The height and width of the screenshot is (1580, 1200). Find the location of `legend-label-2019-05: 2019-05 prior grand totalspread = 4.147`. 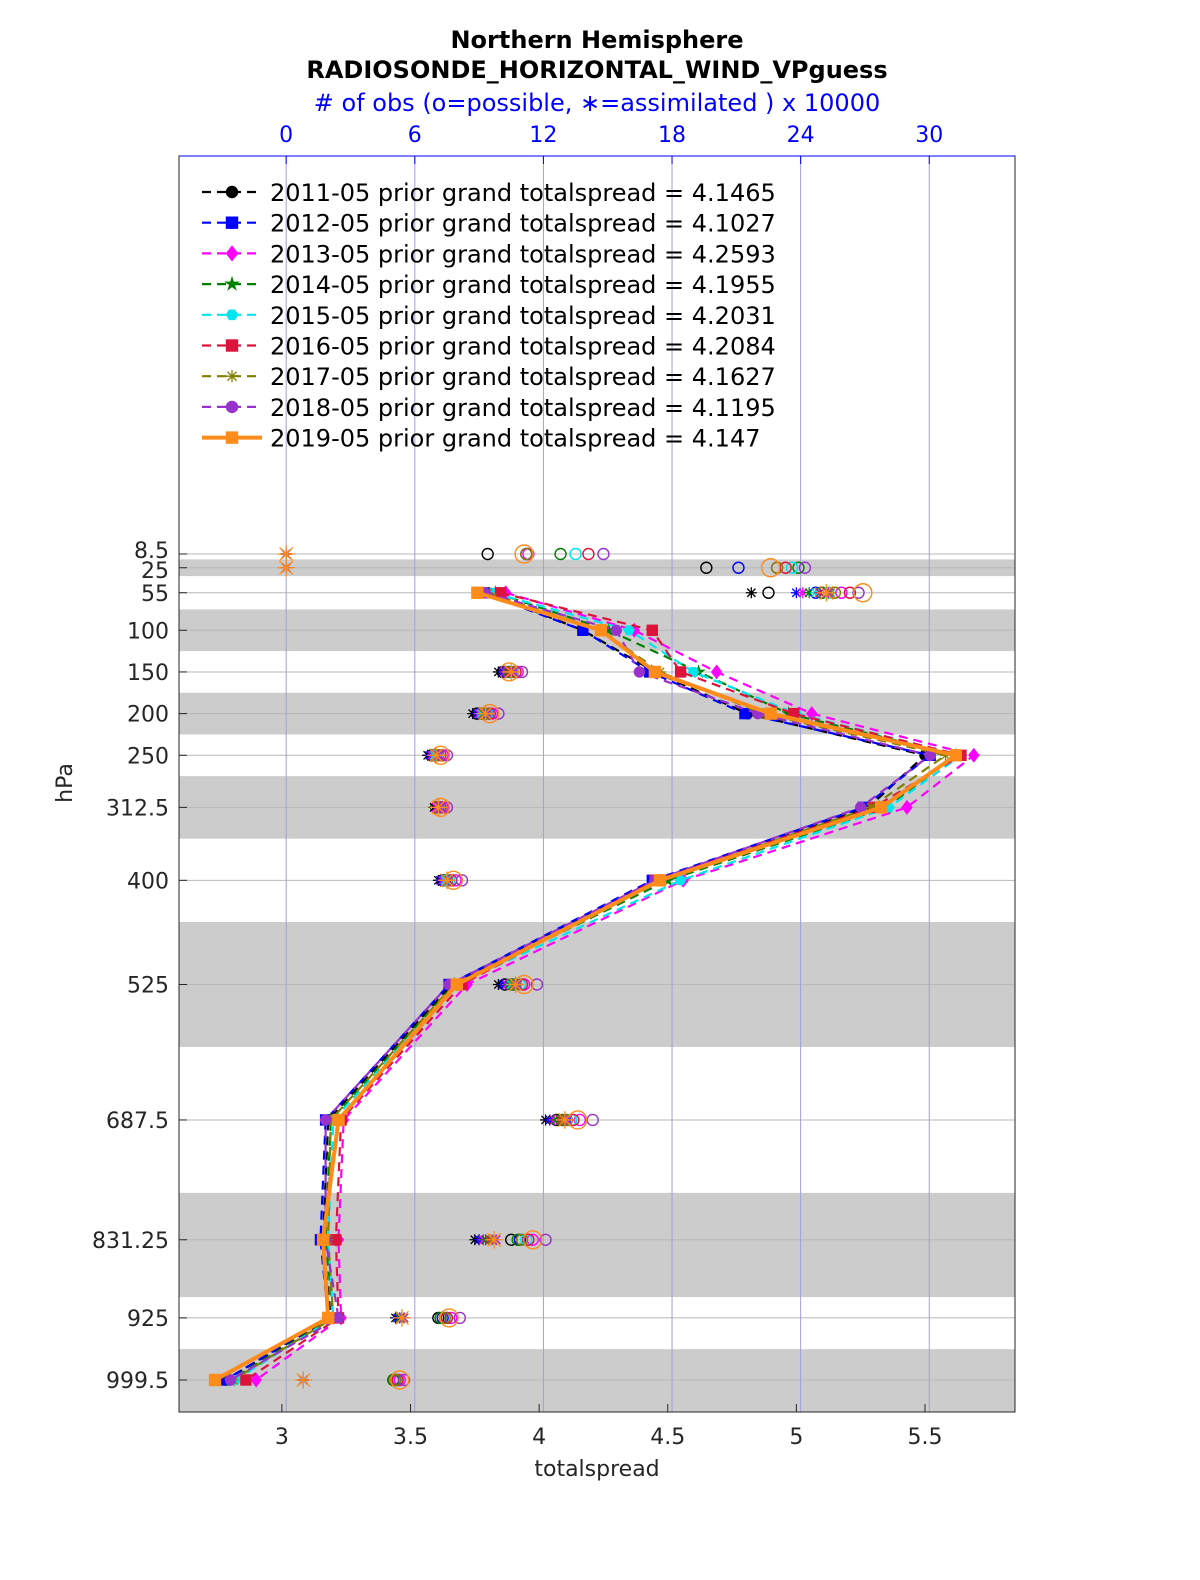

legend-label-2019-05: 2019-05 prior grand totalspread = 4.147 is located at coordinates (515, 439).